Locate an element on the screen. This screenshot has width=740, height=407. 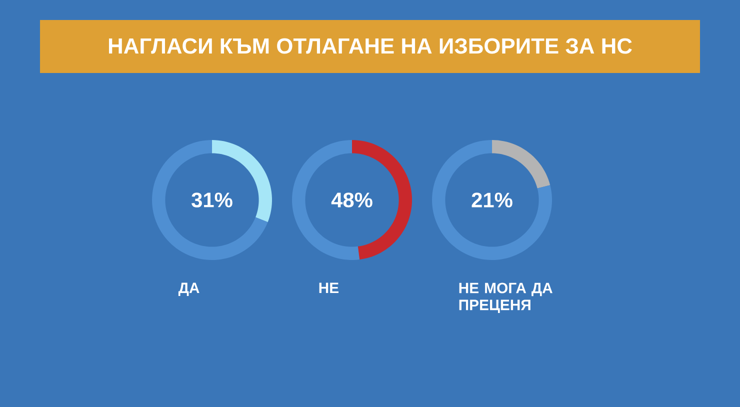
text: 31% is located at coordinates (212, 200).